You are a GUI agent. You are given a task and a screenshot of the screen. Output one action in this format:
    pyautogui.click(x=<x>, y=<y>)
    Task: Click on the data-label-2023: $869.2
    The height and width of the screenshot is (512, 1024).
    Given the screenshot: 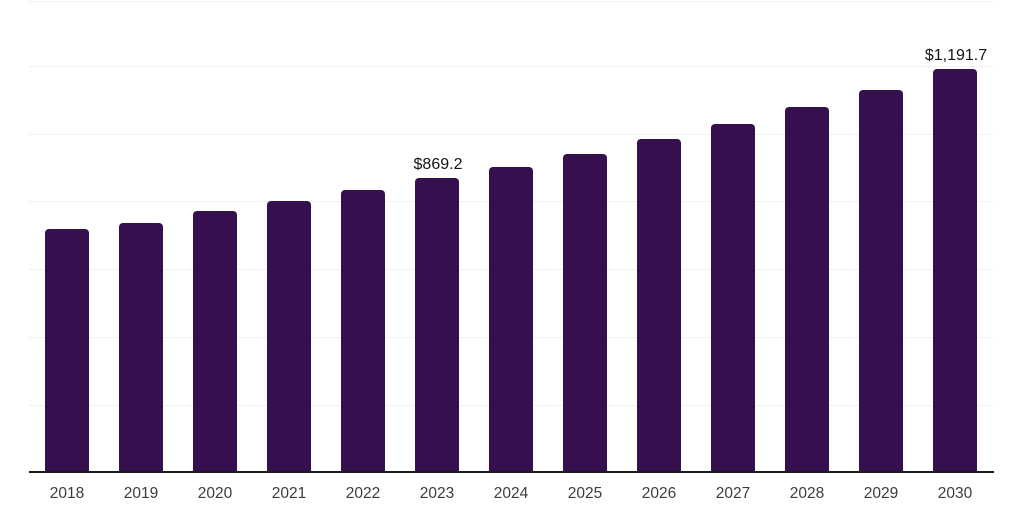 What is the action you would take?
    pyautogui.click(x=438, y=164)
    